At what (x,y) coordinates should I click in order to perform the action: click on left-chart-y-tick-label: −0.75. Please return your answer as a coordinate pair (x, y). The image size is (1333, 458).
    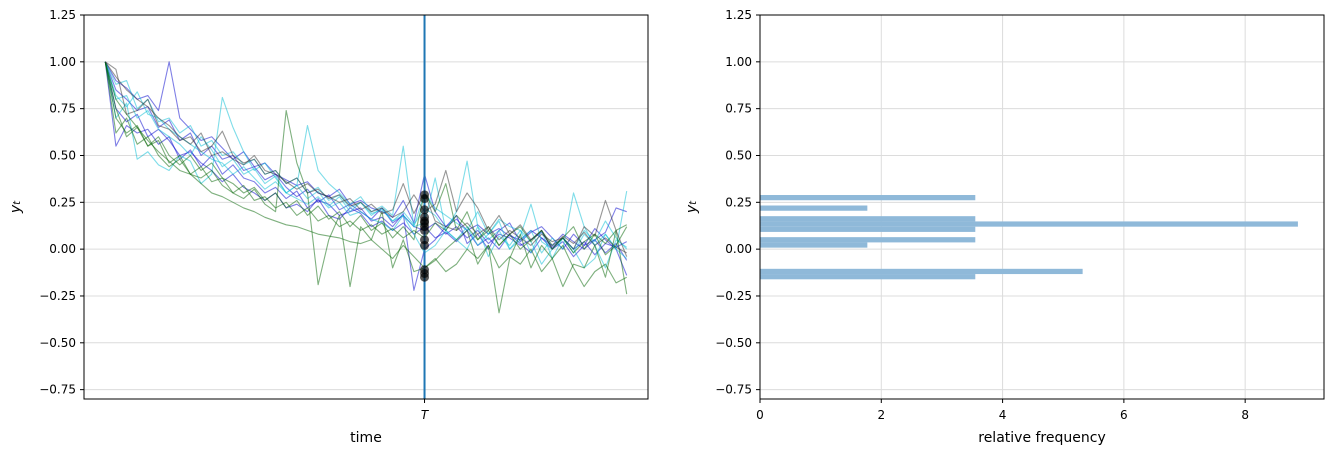
    Looking at the image, I should click on (57, 390).